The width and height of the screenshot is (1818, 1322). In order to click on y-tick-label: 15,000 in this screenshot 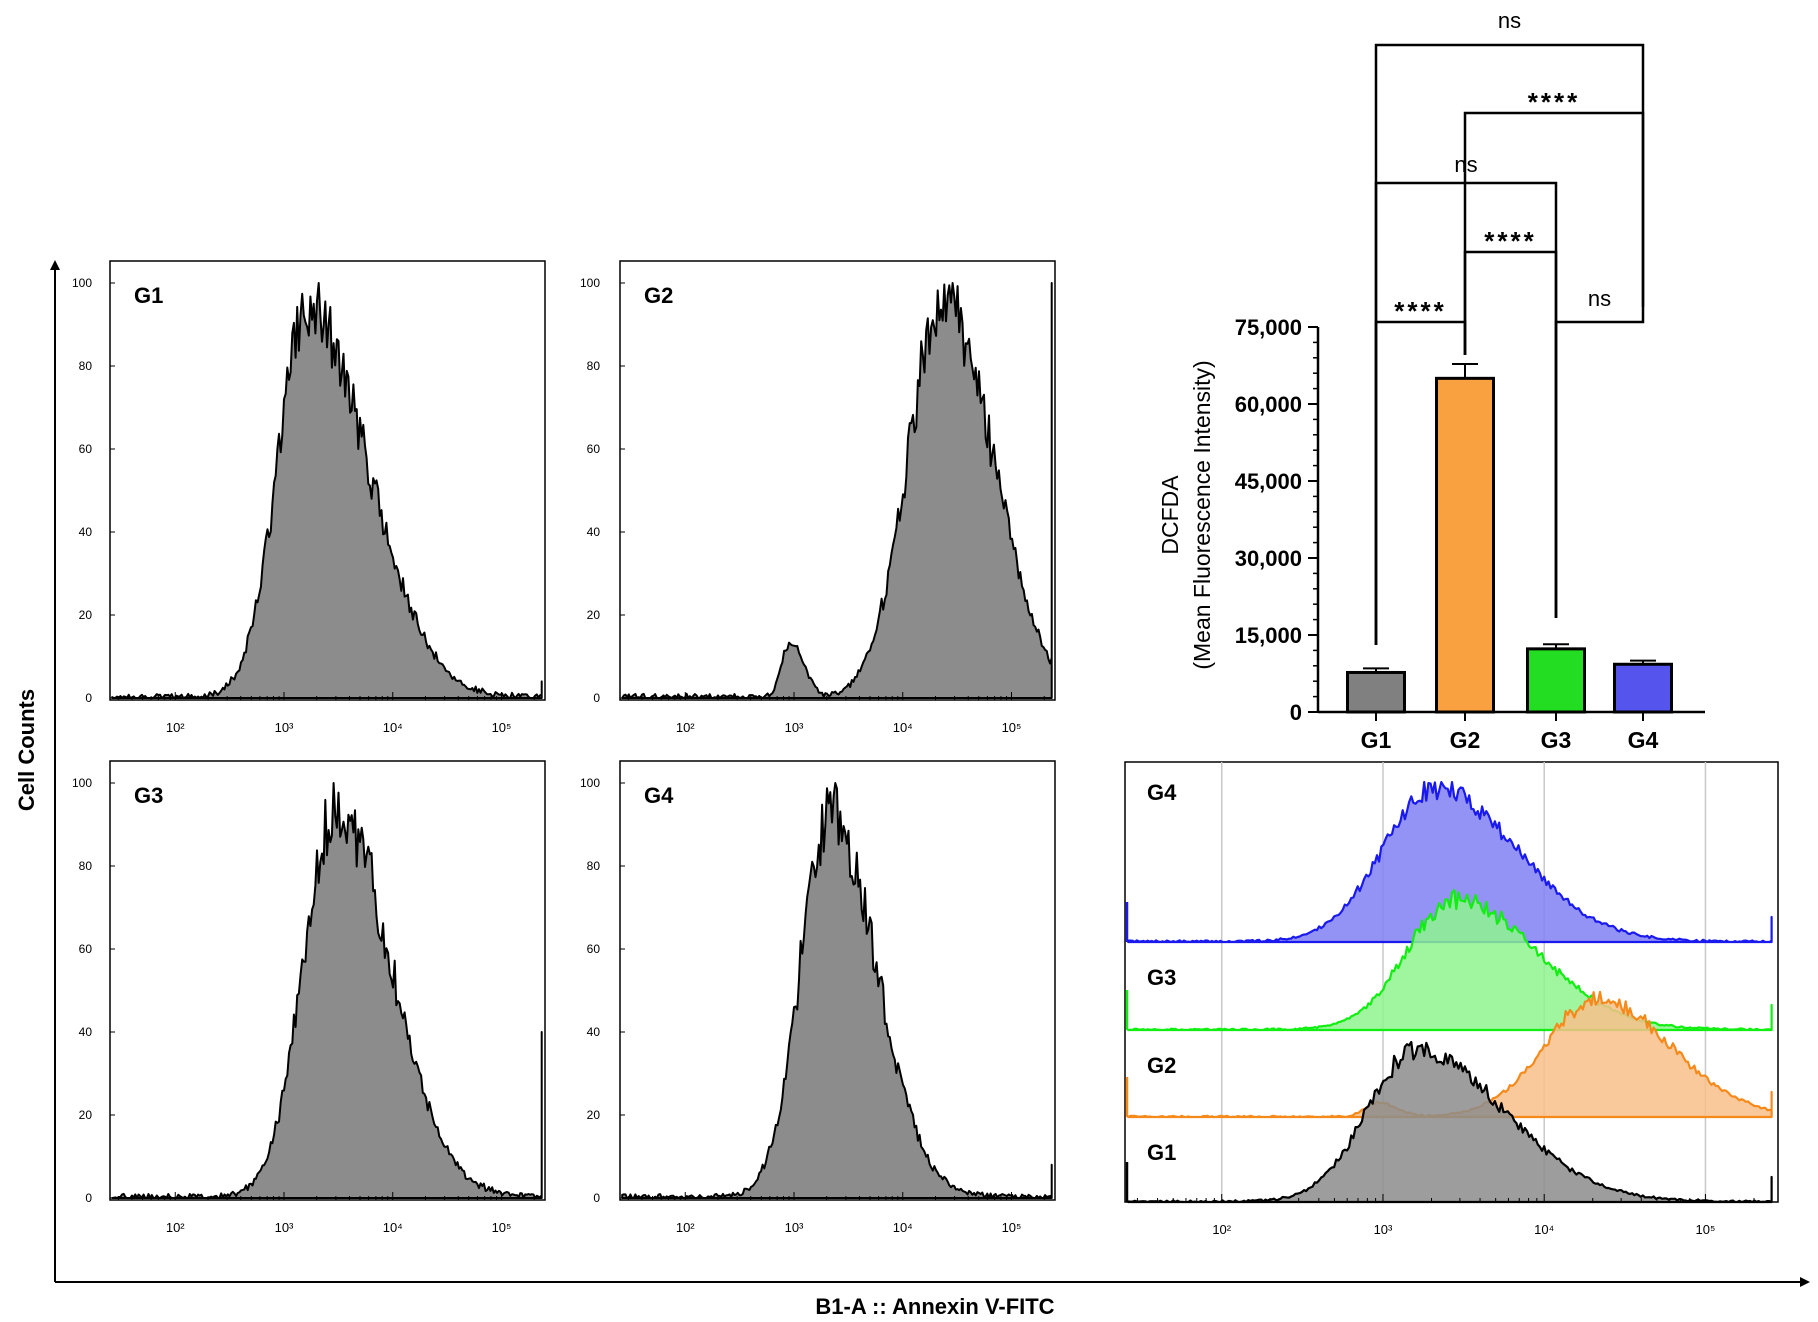, I will do `click(1268, 635)`.